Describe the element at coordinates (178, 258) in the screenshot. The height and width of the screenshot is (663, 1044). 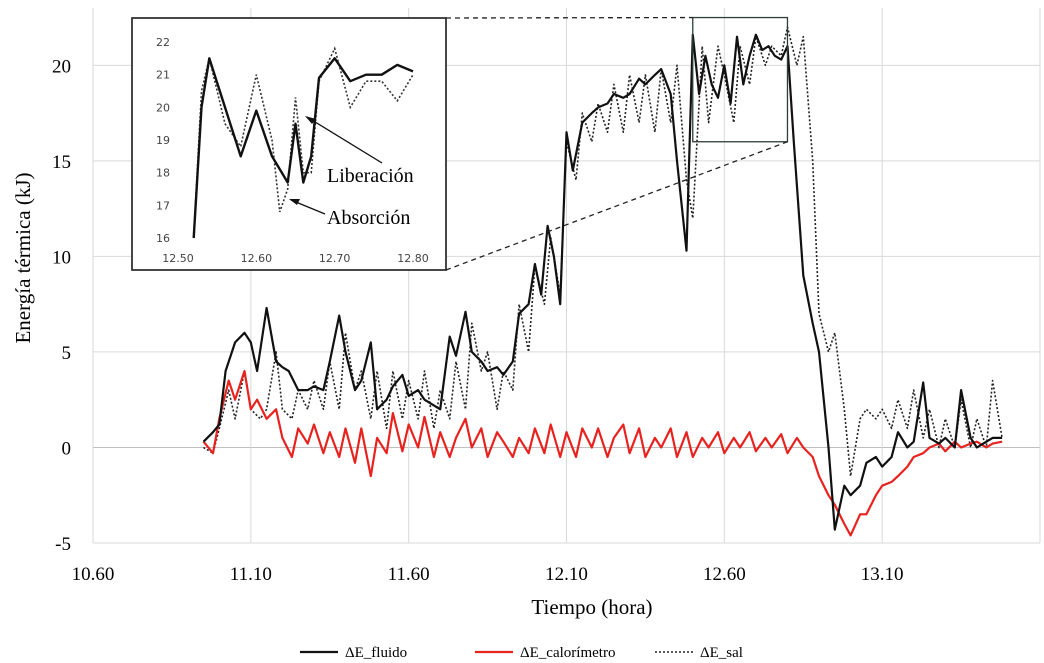
I see `inset-x-tick-0: 12.50` at that location.